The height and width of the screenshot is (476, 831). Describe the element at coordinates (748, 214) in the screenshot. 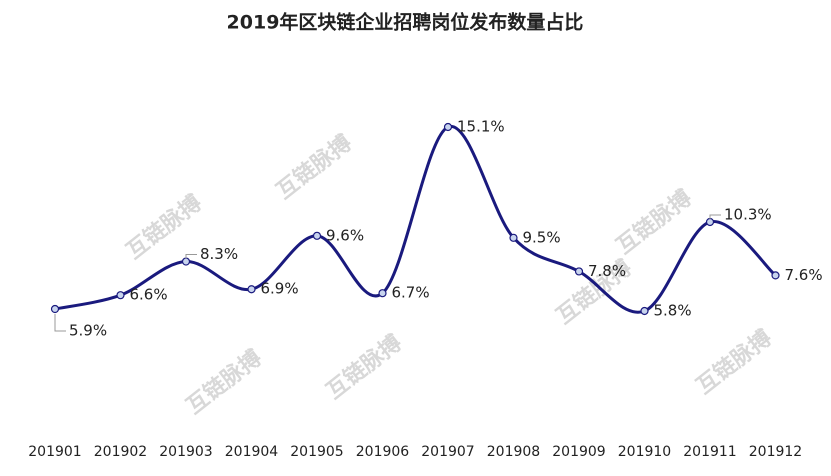

I see `value-label: 10.3%` at that location.